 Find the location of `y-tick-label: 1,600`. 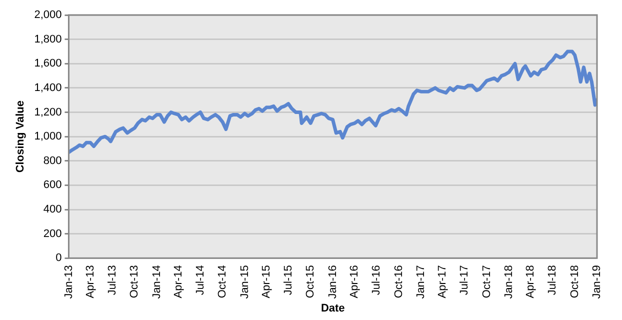

y-tick-label: 1,600 is located at coordinates (48, 64).